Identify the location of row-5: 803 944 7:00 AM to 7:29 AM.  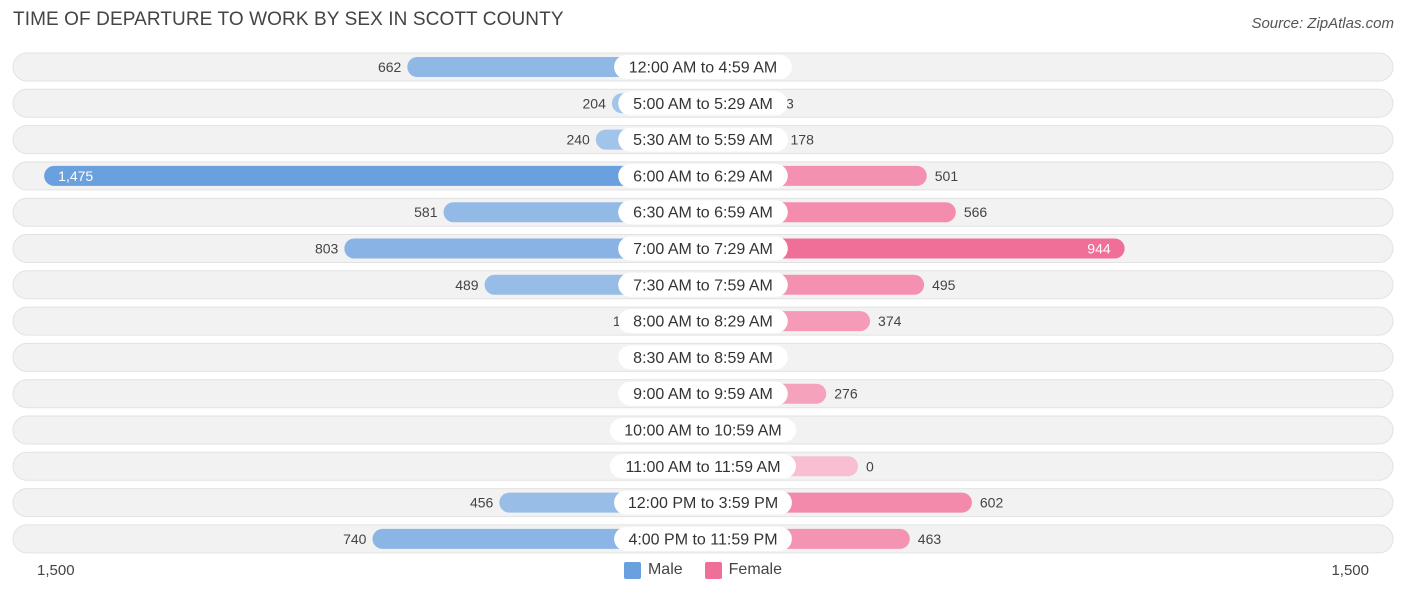
(703, 248).